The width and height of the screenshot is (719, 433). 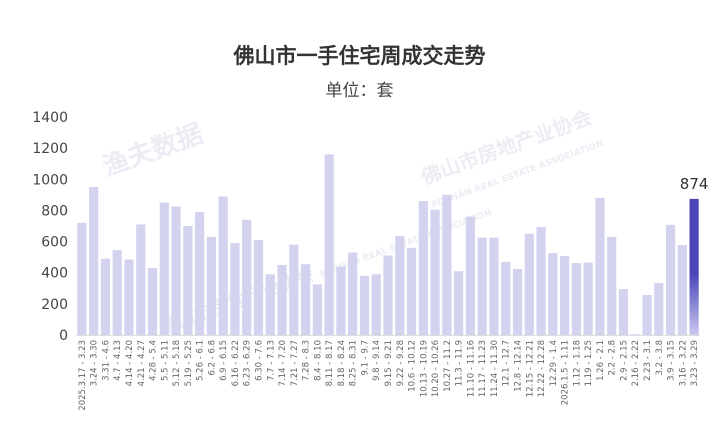 I want to click on x-tick-label: 9.8 - 9.14, so click(x=377, y=360).